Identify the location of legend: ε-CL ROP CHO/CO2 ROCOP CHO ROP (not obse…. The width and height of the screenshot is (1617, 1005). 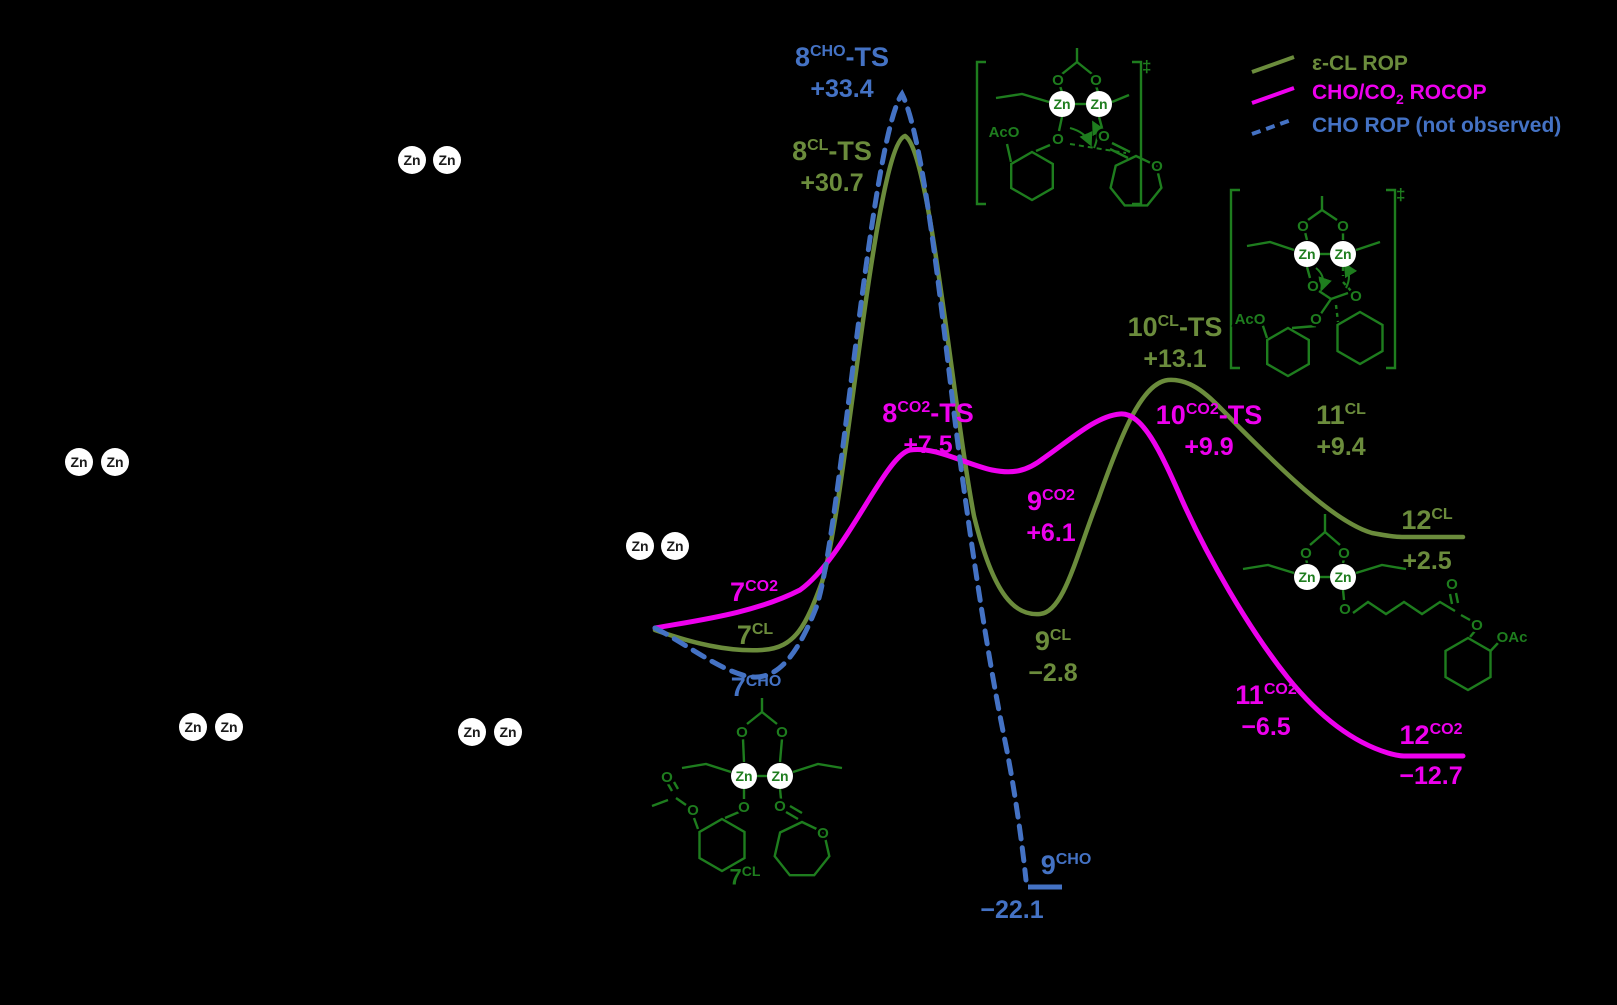
(1404, 94).